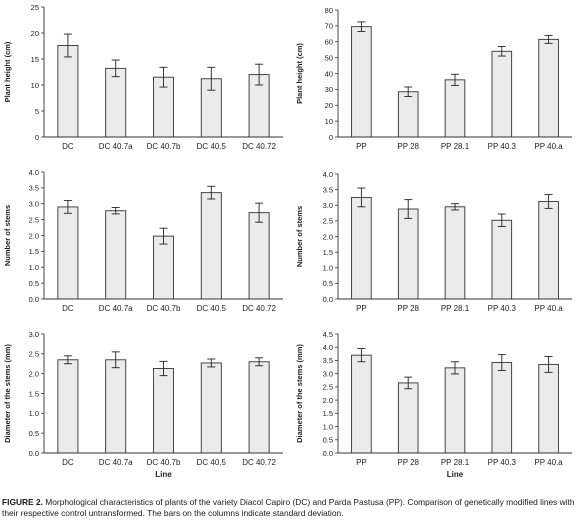 The width and height of the screenshot is (578, 524). I want to click on y-tick-label: 40, so click(329, 73).